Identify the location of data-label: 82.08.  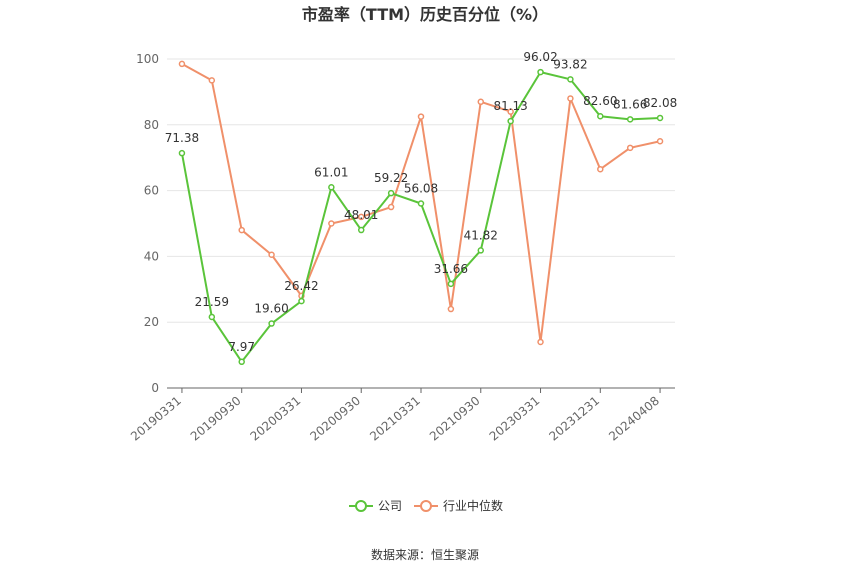
(660, 103).